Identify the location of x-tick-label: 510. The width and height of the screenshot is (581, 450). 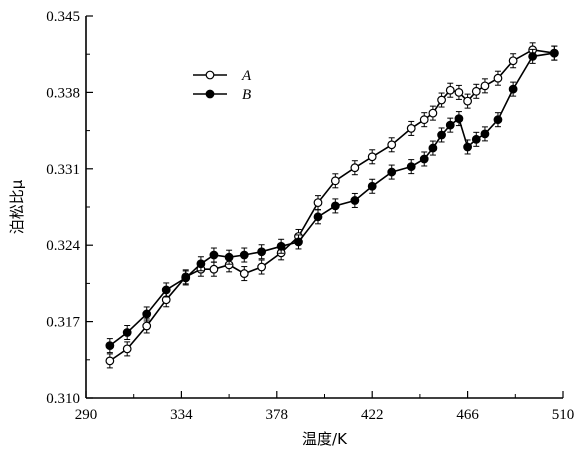
(563, 415).